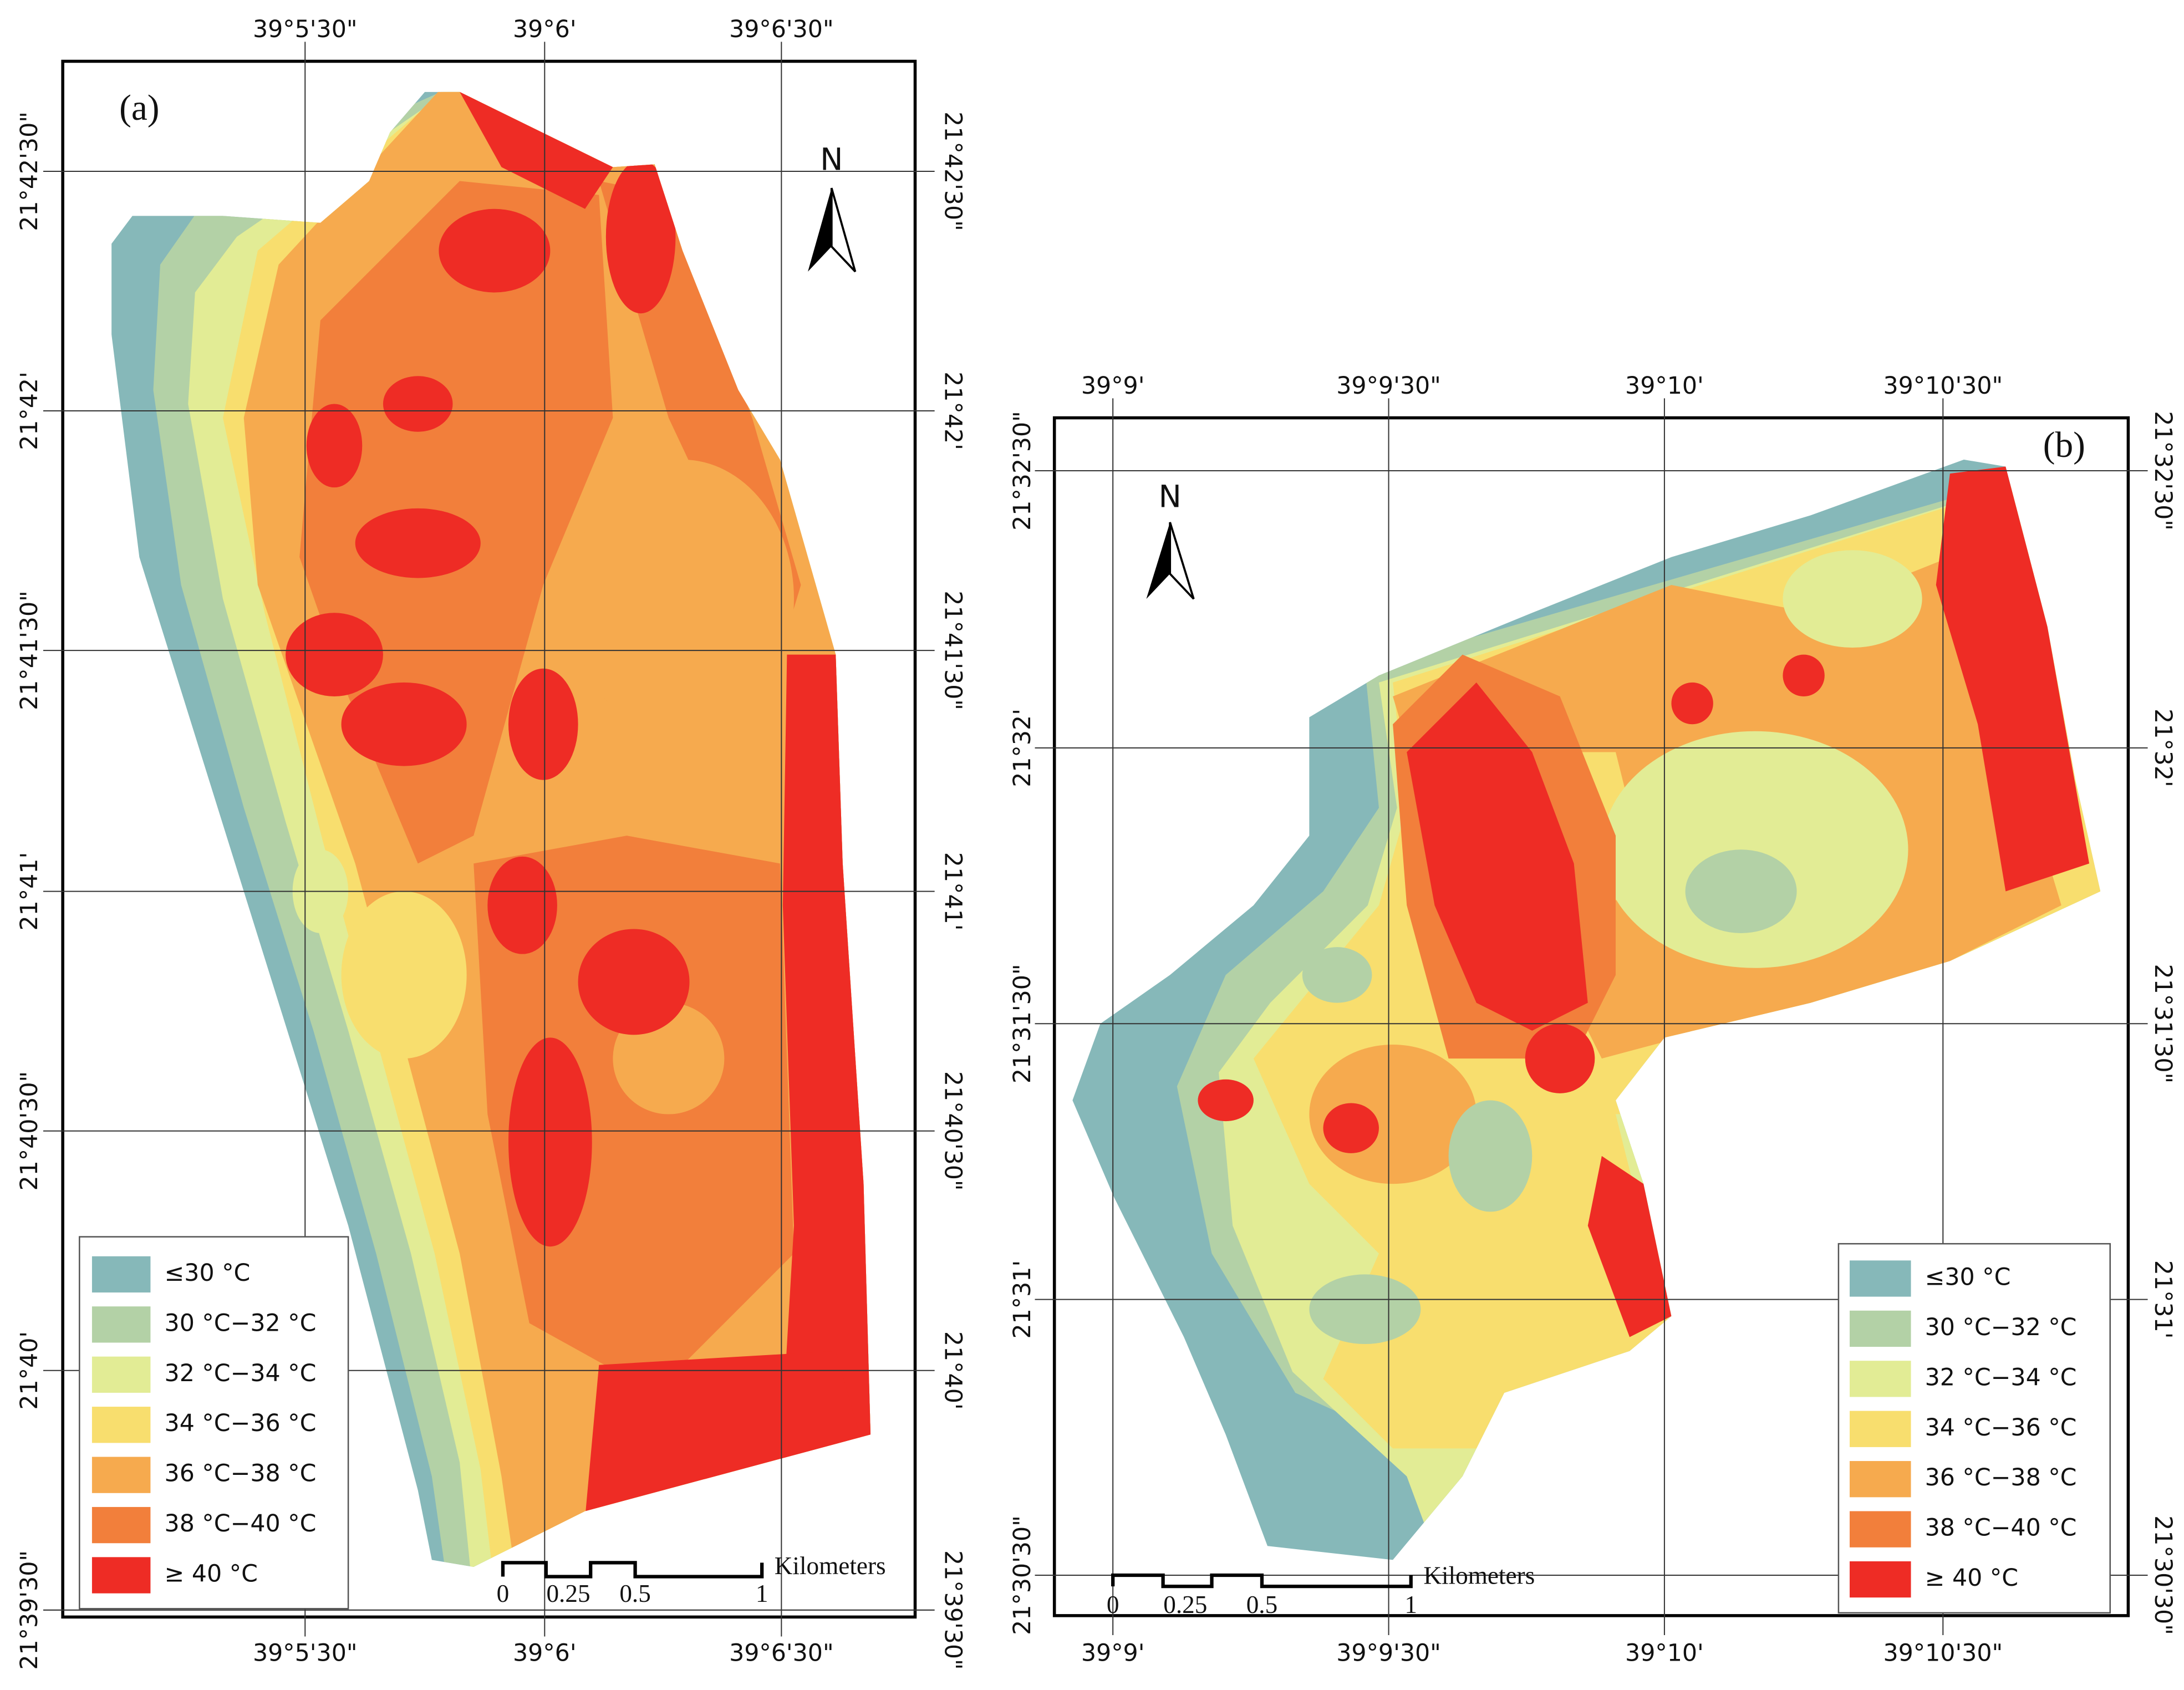 This screenshot has width=2184, height=1690. I want to click on panel-label: (a), so click(139, 108).